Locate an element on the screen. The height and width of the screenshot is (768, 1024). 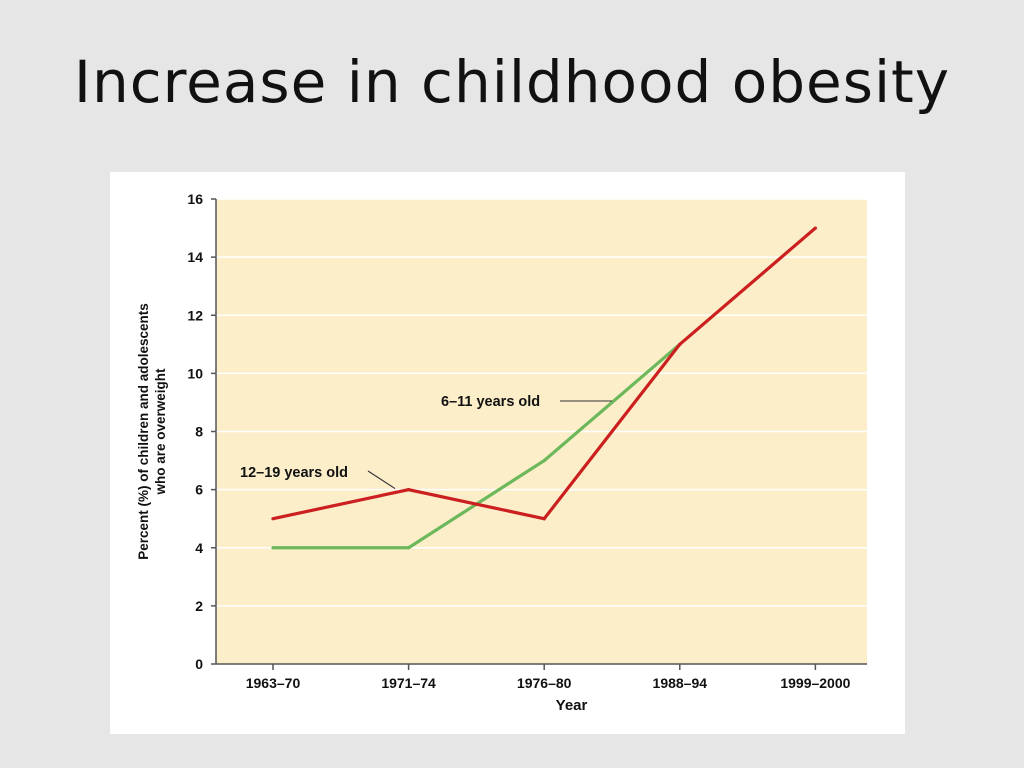
x-axis-label: Year is located at coordinates (572, 705).